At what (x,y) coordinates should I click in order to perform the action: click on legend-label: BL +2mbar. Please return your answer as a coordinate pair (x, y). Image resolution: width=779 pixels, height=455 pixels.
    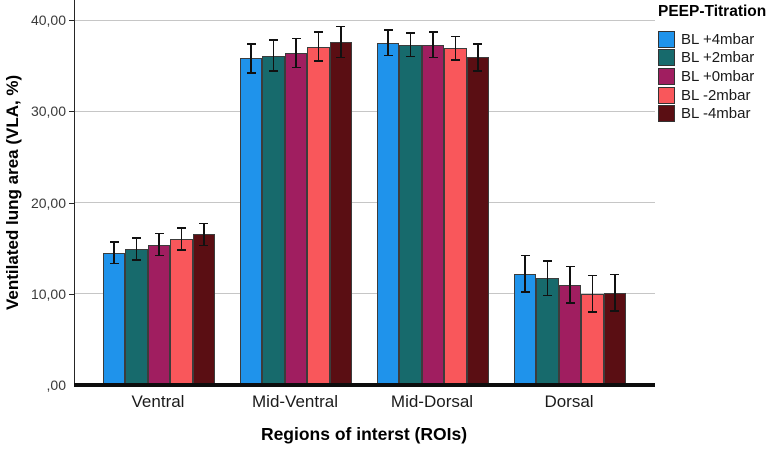
    Looking at the image, I should click on (718, 58).